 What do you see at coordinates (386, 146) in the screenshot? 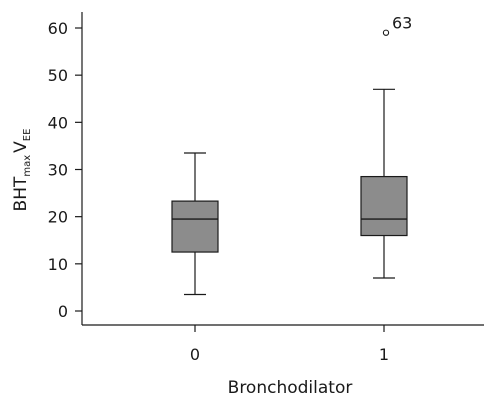
I see `box-group-1: 63` at bounding box center [386, 146].